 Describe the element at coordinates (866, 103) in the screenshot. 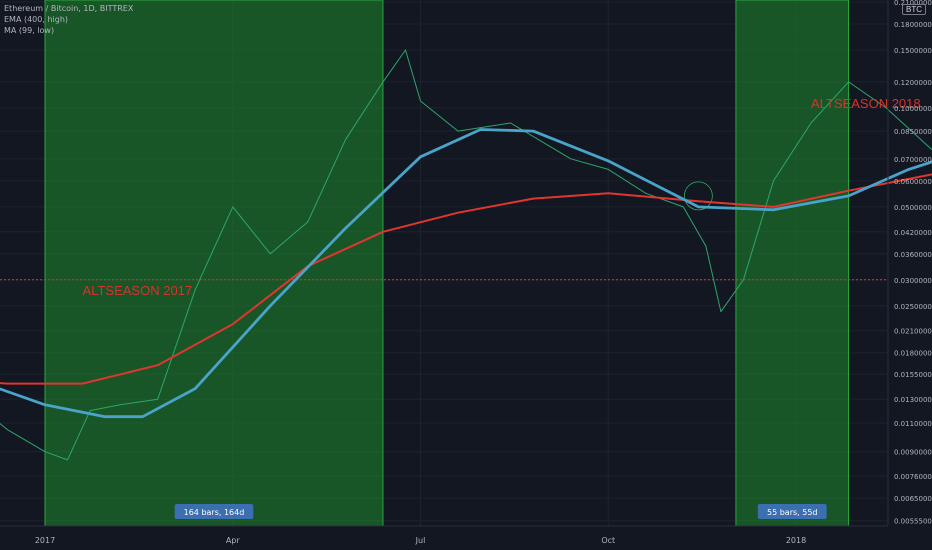

I see `altseason-annotation: ALTSEASON 2018` at that location.